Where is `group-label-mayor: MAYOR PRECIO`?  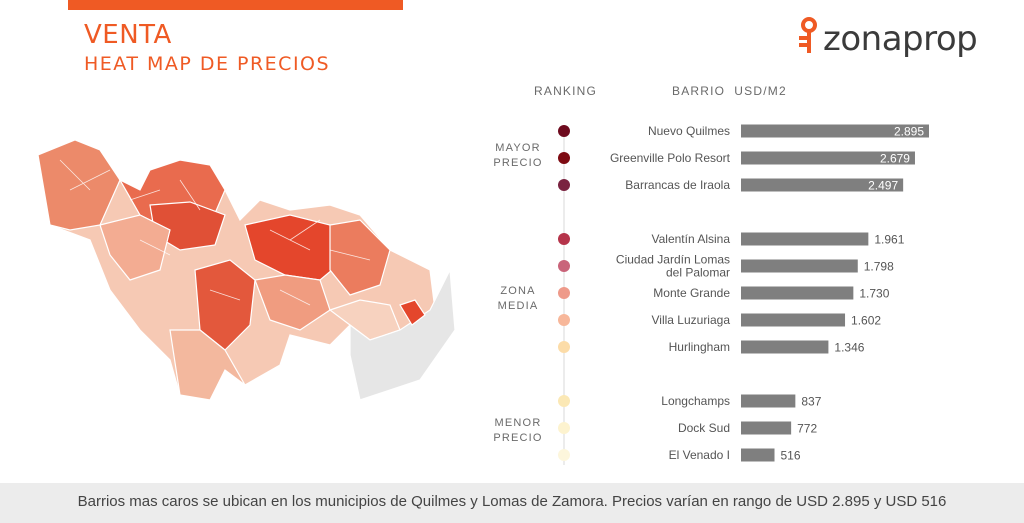
group-label-mayor: MAYOR PRECIO is located at coordinates (518, 156).